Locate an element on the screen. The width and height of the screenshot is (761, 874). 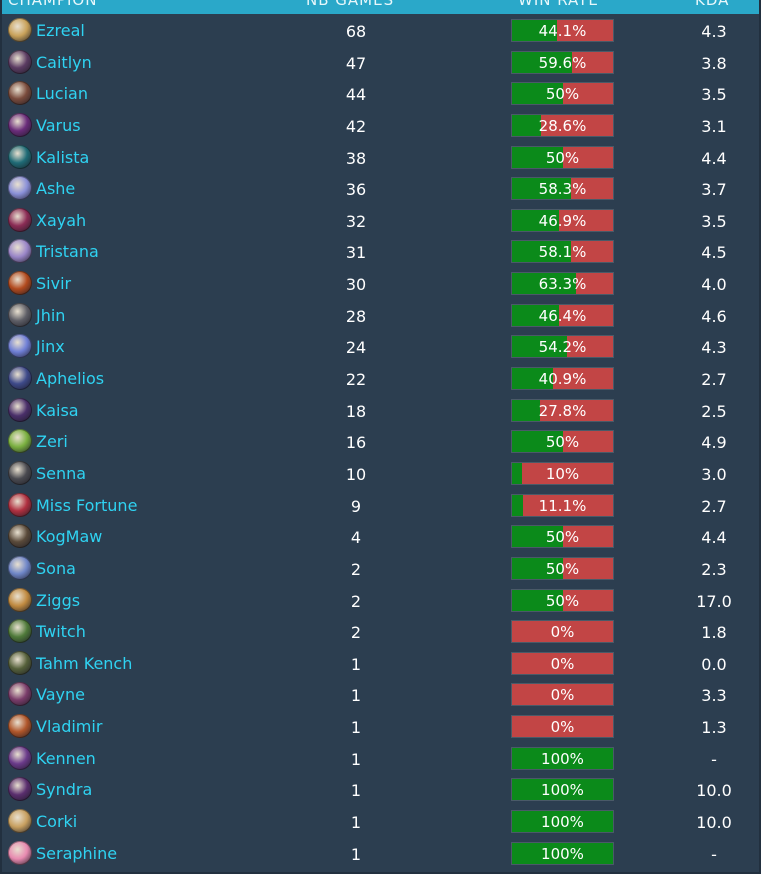
table-row: KogMaw 4 50% 4.4 is located at coordinates (380, 537).